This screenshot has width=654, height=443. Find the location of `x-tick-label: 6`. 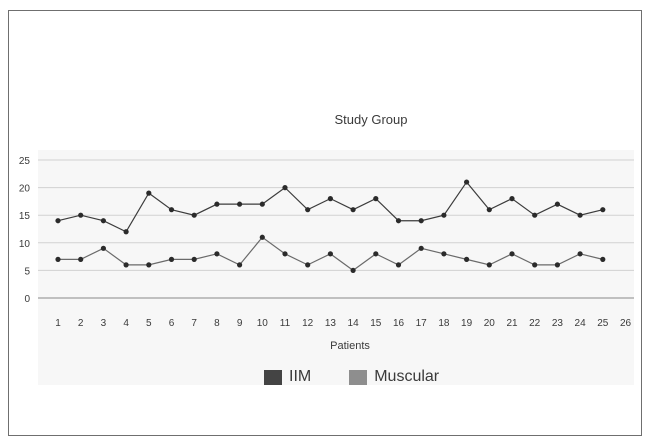

x-tick-label: 6 is located at coordinates (172, 323).